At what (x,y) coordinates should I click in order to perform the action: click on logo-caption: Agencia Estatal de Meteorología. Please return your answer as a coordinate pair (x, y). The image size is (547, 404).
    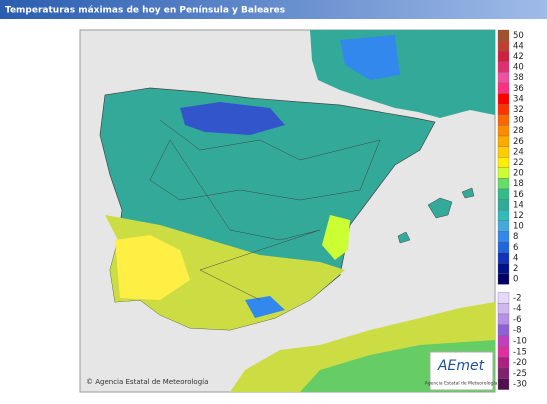
    Looking at the image, I should click on (461, 383).